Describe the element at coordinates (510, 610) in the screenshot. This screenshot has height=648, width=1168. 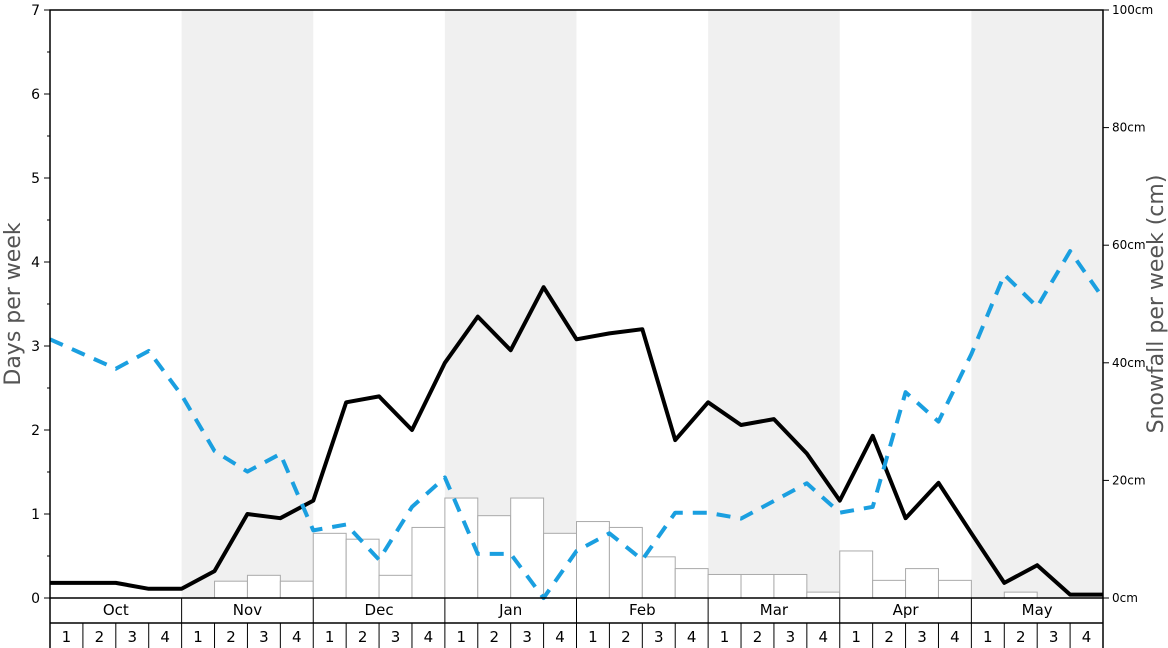
I see `month-label: Jan` at that location.